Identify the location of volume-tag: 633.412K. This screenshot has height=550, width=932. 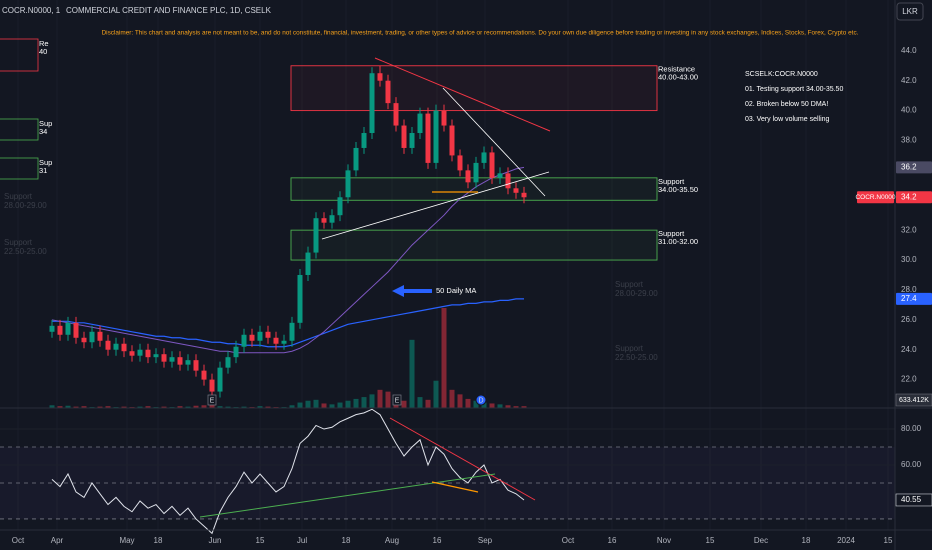
(914, 400).